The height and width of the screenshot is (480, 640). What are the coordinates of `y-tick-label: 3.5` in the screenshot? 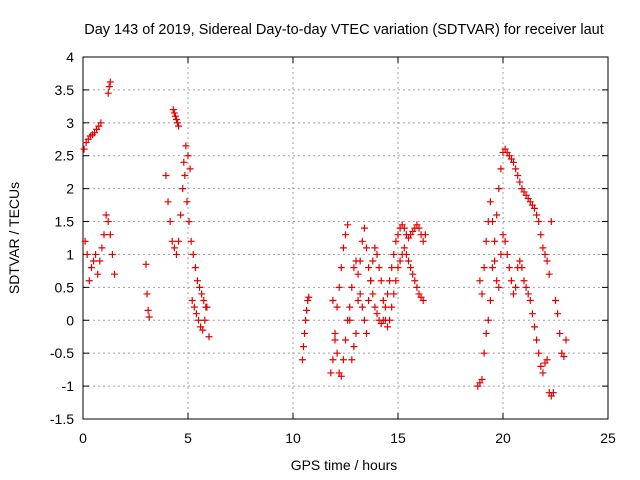 It's located at (65, 90).